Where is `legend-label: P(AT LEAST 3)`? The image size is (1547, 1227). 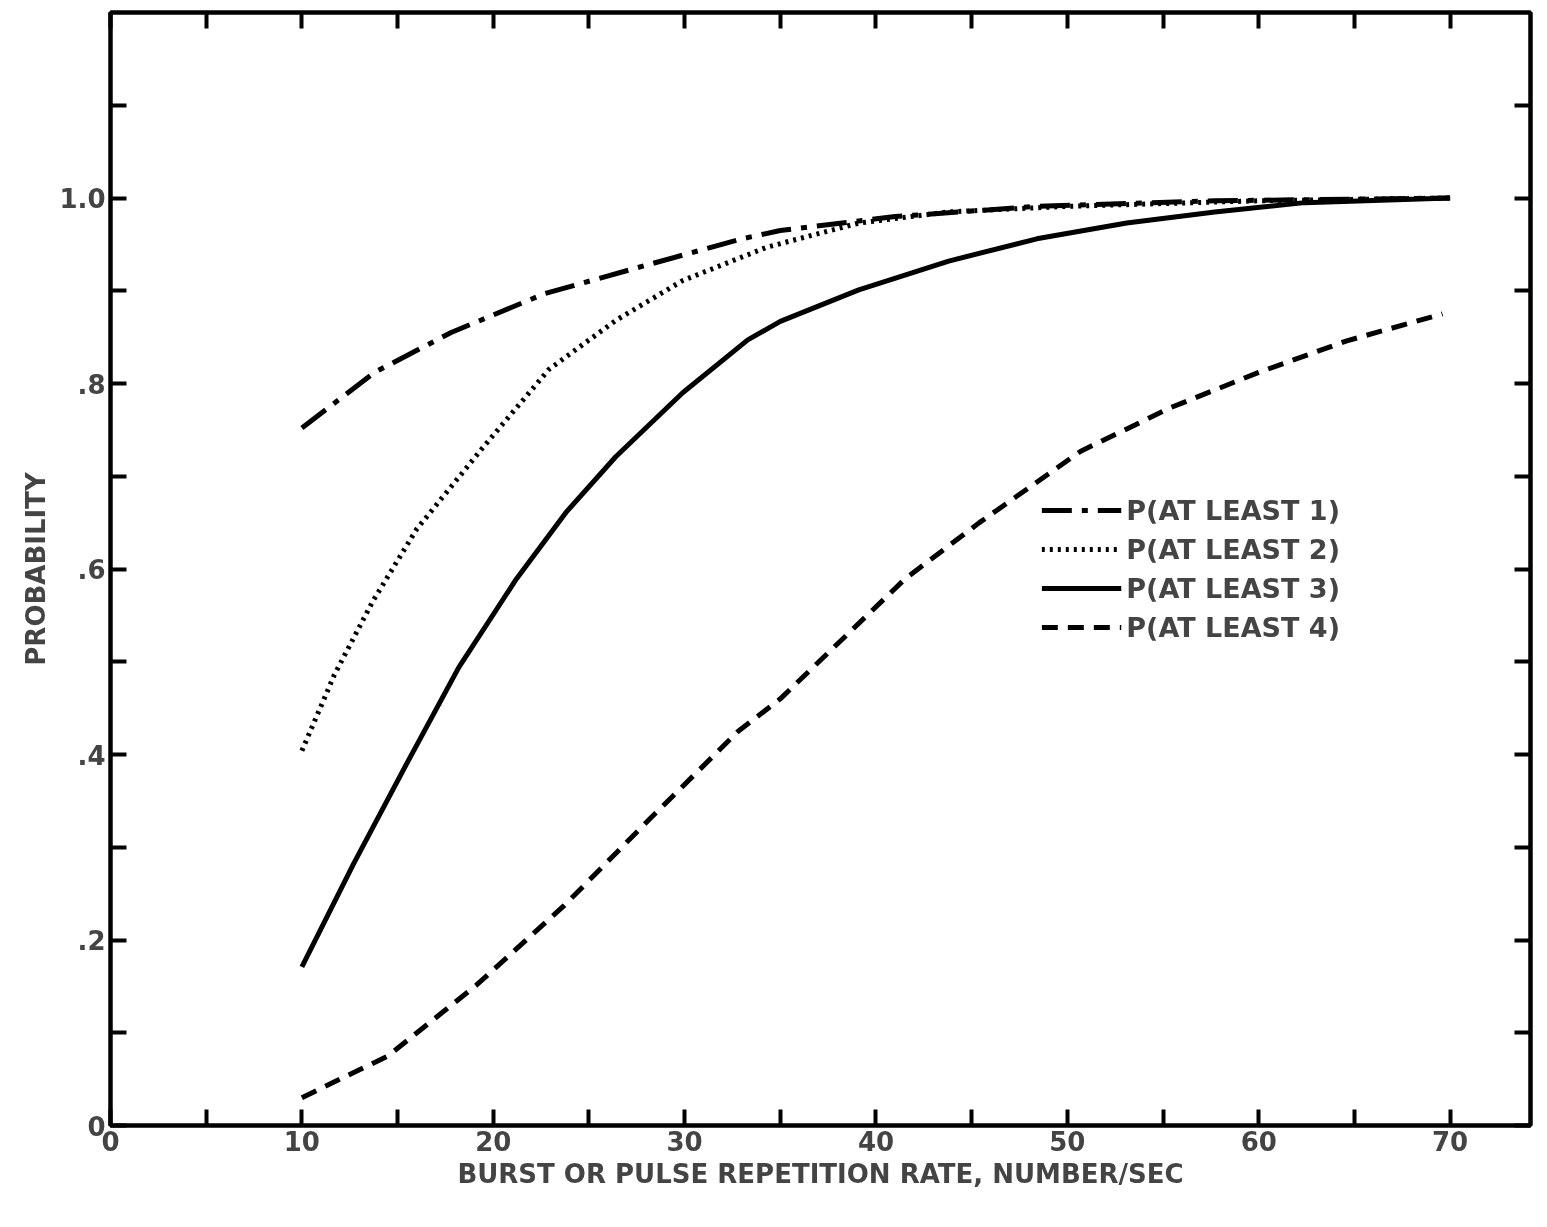 legend-label: P(AT LEAST 3) is located at coordinates (1233, 588).